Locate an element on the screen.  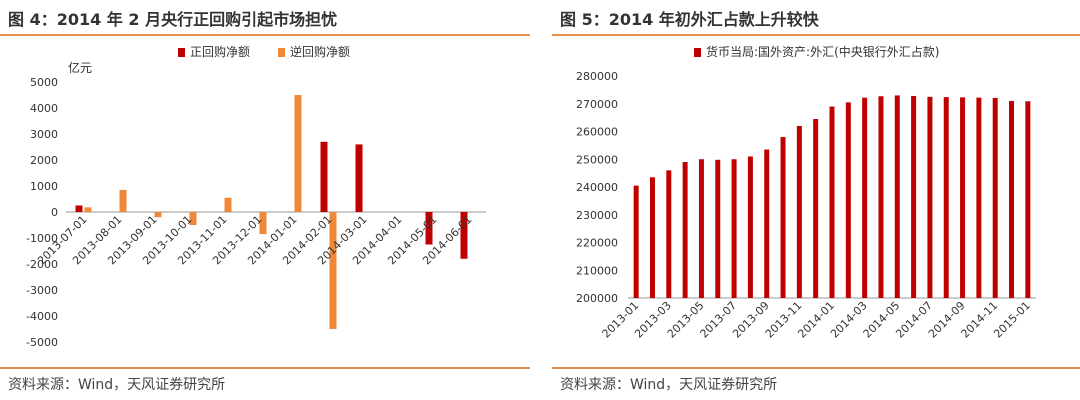
y-tick-label: 3000 is located at coordinates (44, 134).